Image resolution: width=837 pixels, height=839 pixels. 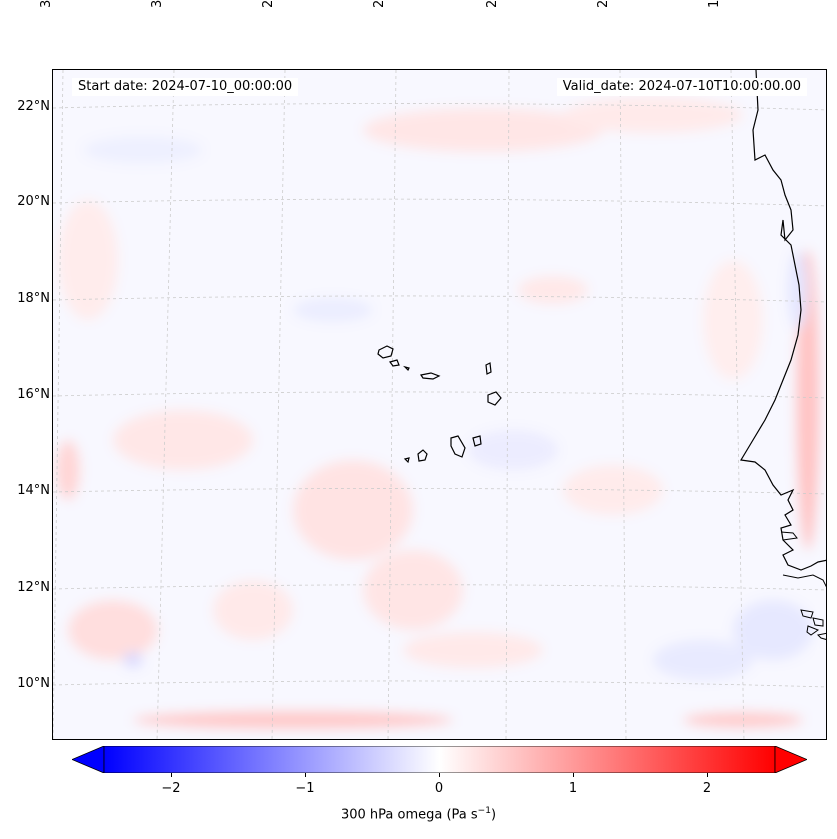 I want to click on island-sal, so click(x=488, y=368).